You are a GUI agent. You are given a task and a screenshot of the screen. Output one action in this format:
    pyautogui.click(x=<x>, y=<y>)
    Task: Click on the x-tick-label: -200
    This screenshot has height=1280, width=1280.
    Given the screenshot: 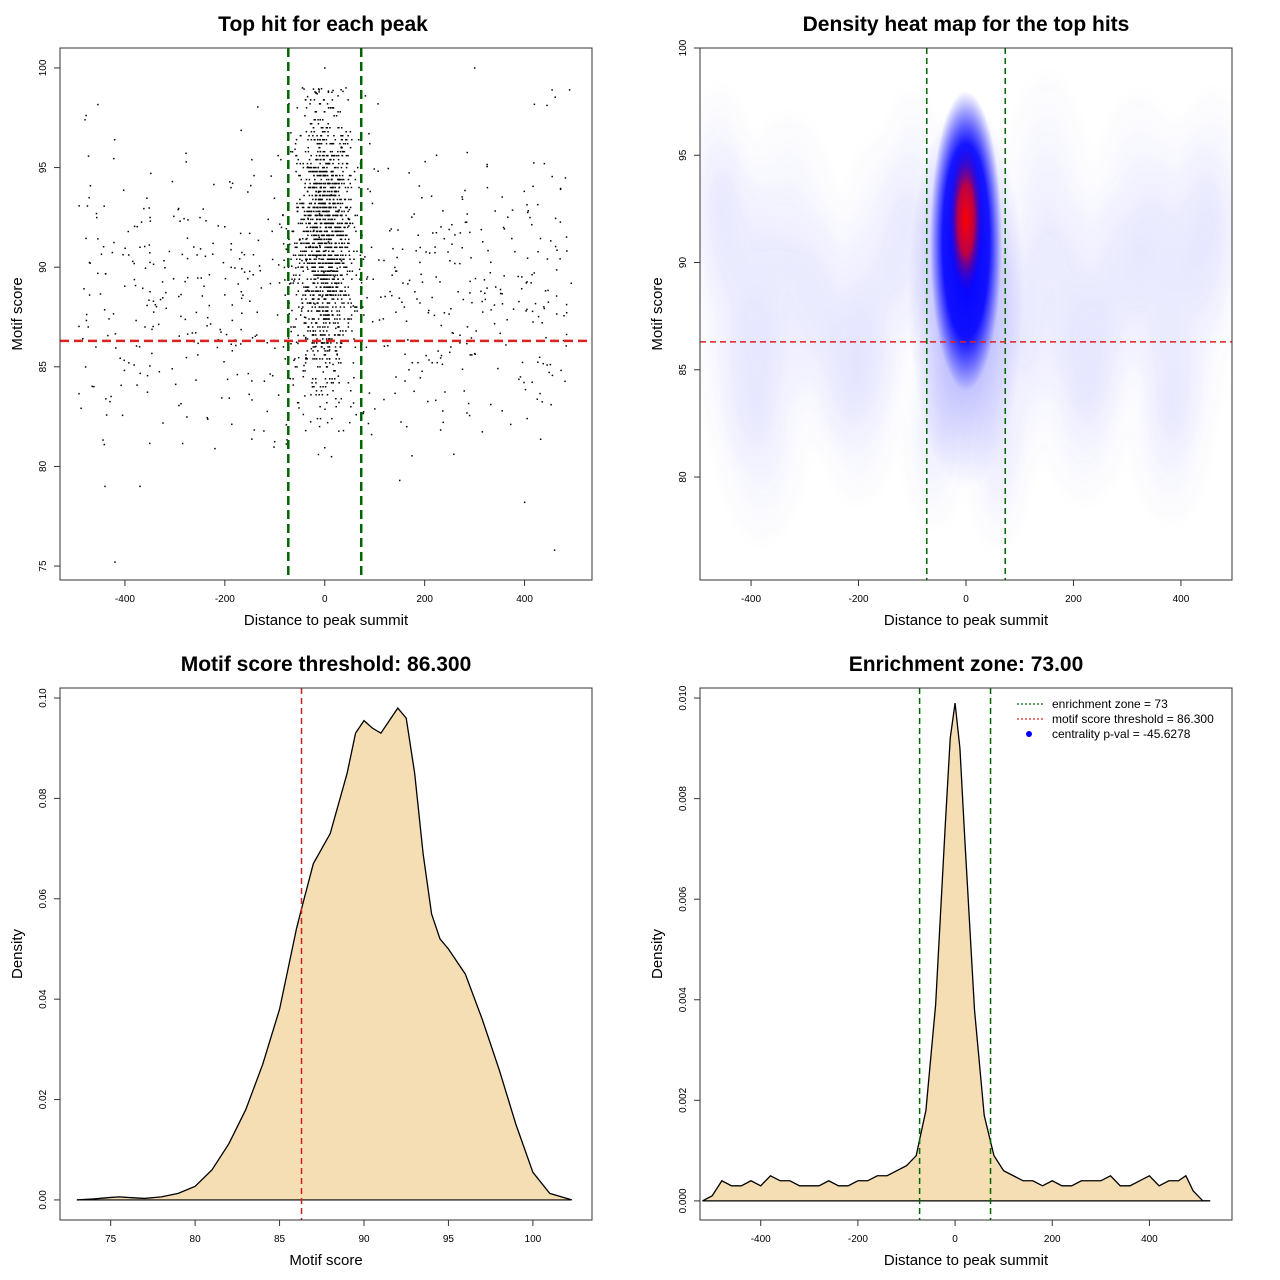 What is the action you would take?
    pyautogui.click(x=858, y=1239)
    